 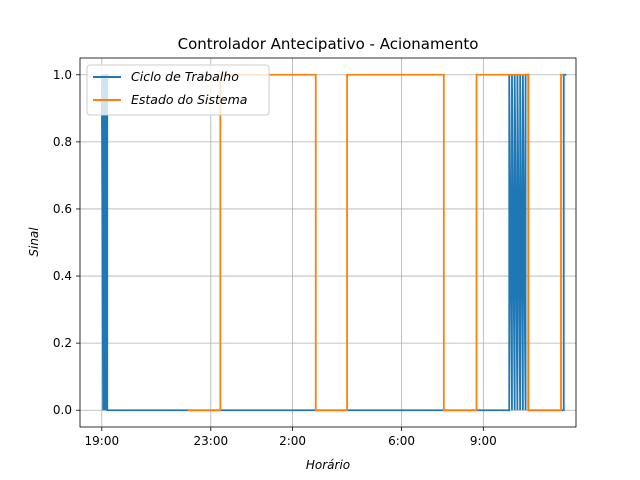 I want to click on chart-title: Controlador Antecipativo - Acionamento, so click(x=328, y=44).